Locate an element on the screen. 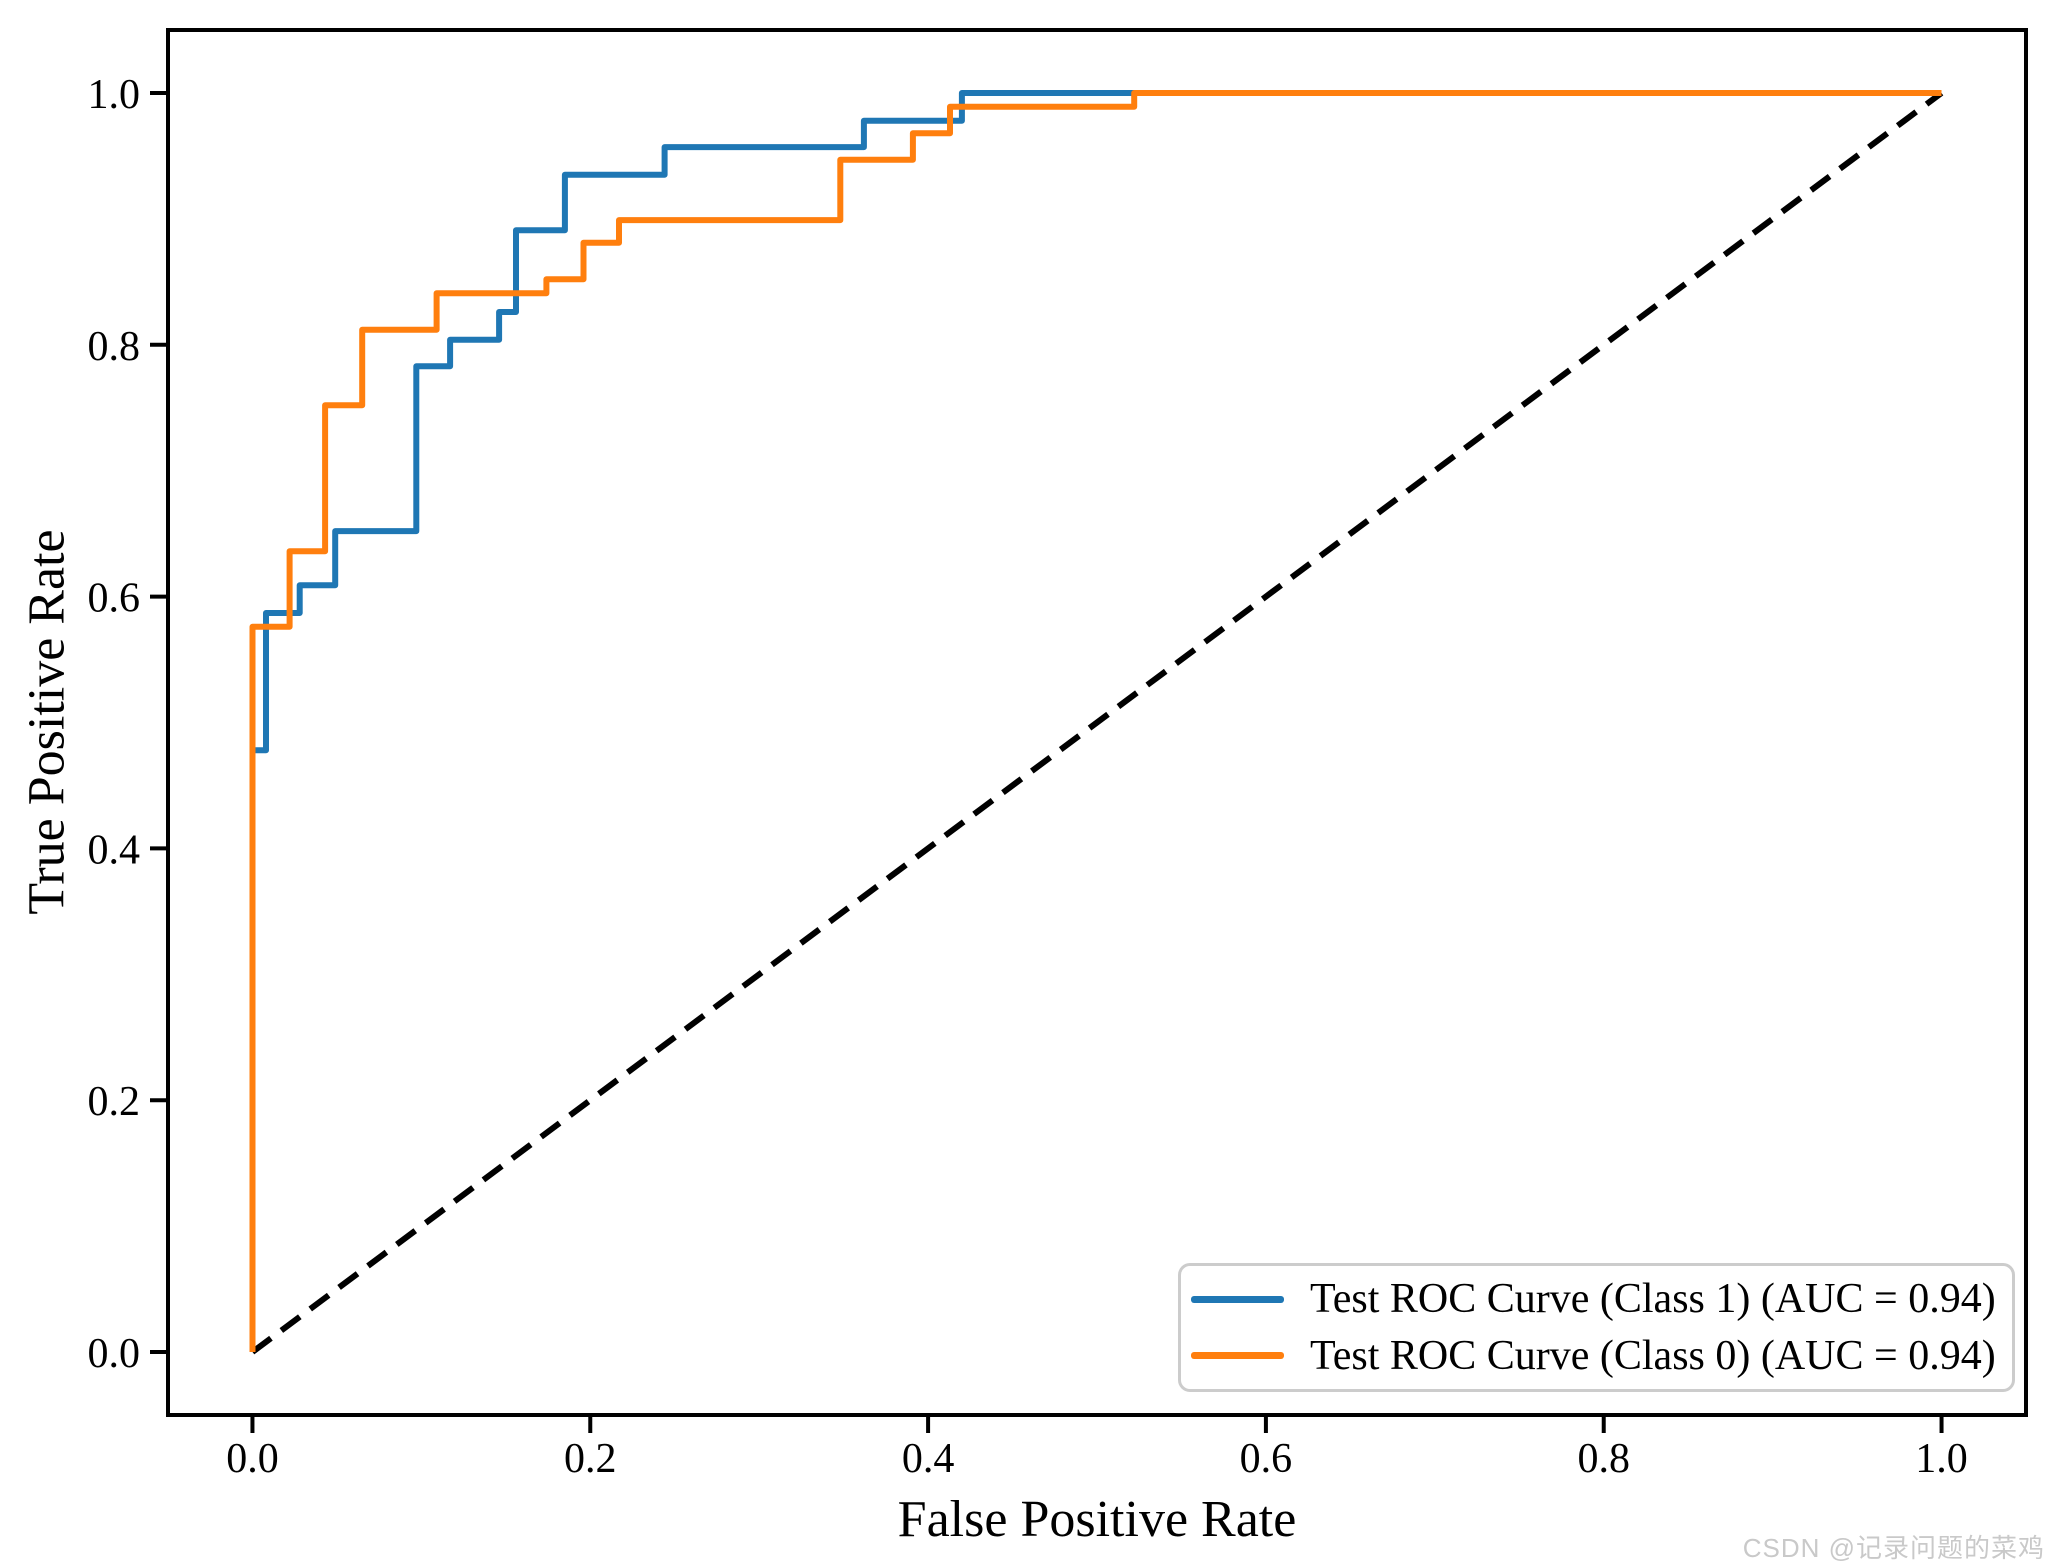  watermark: CSDN @记录问题的菜鸡 is located at coordinates (1893, 1548).